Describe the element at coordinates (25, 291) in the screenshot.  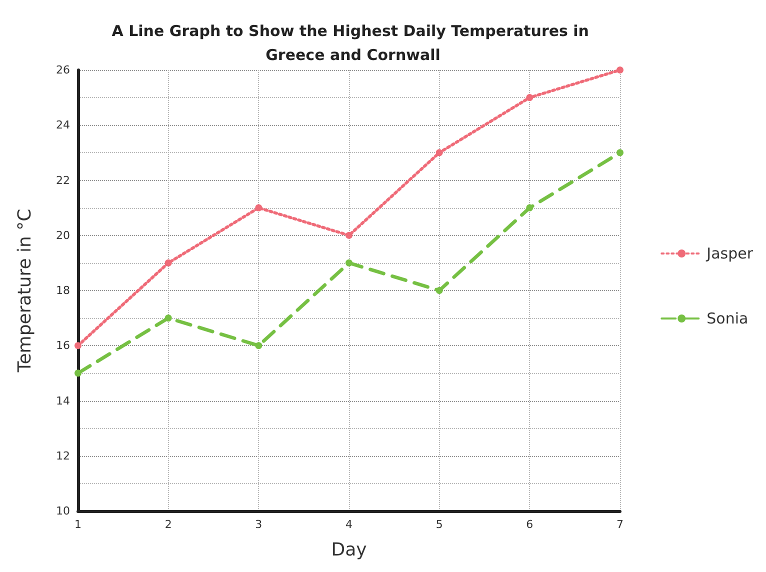
I see `y-axis-title: Temperature in °C` at that location.